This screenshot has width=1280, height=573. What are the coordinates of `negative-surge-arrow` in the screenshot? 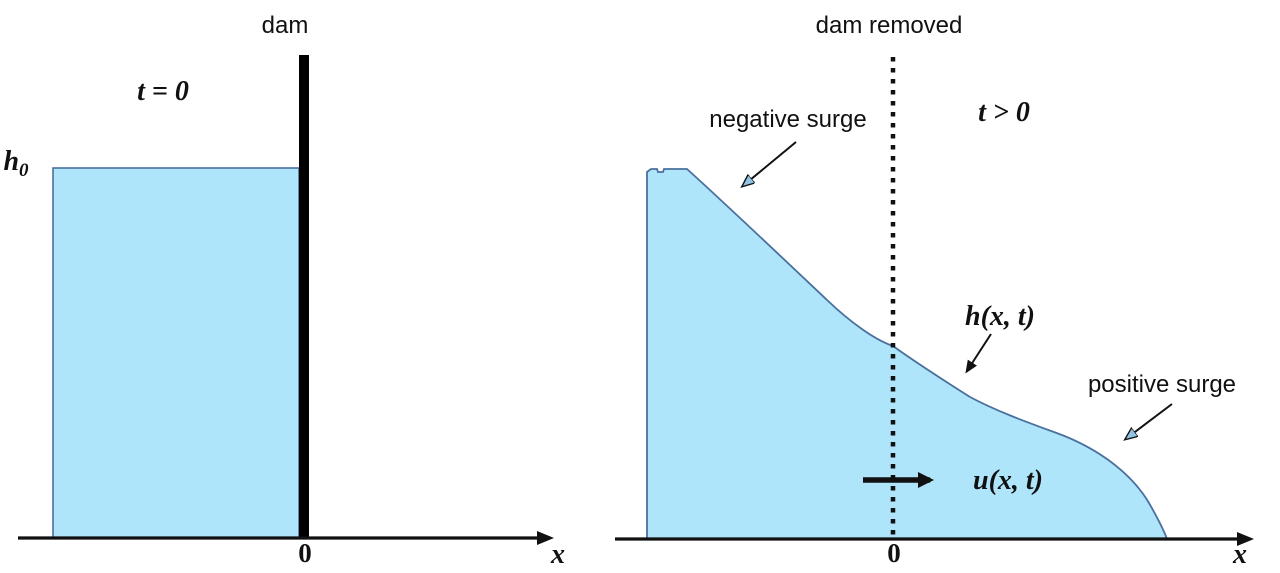 It's located at (770, 163).